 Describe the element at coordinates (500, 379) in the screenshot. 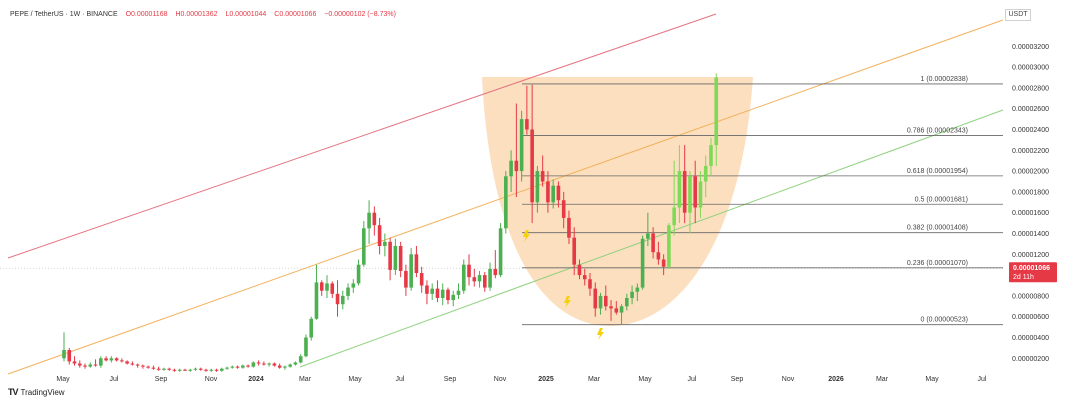

I see `time-tick-label: Nov` at that location.